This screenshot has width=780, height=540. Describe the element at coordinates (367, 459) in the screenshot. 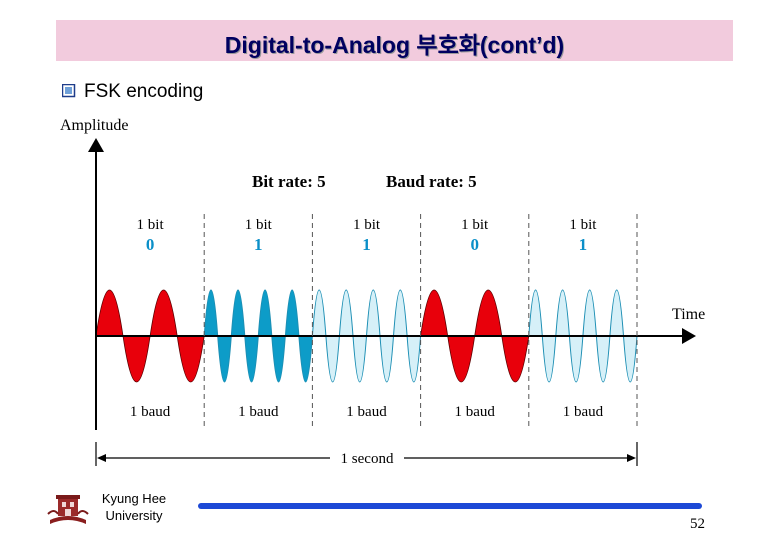

I see `duration-label: 1 second` at that location.